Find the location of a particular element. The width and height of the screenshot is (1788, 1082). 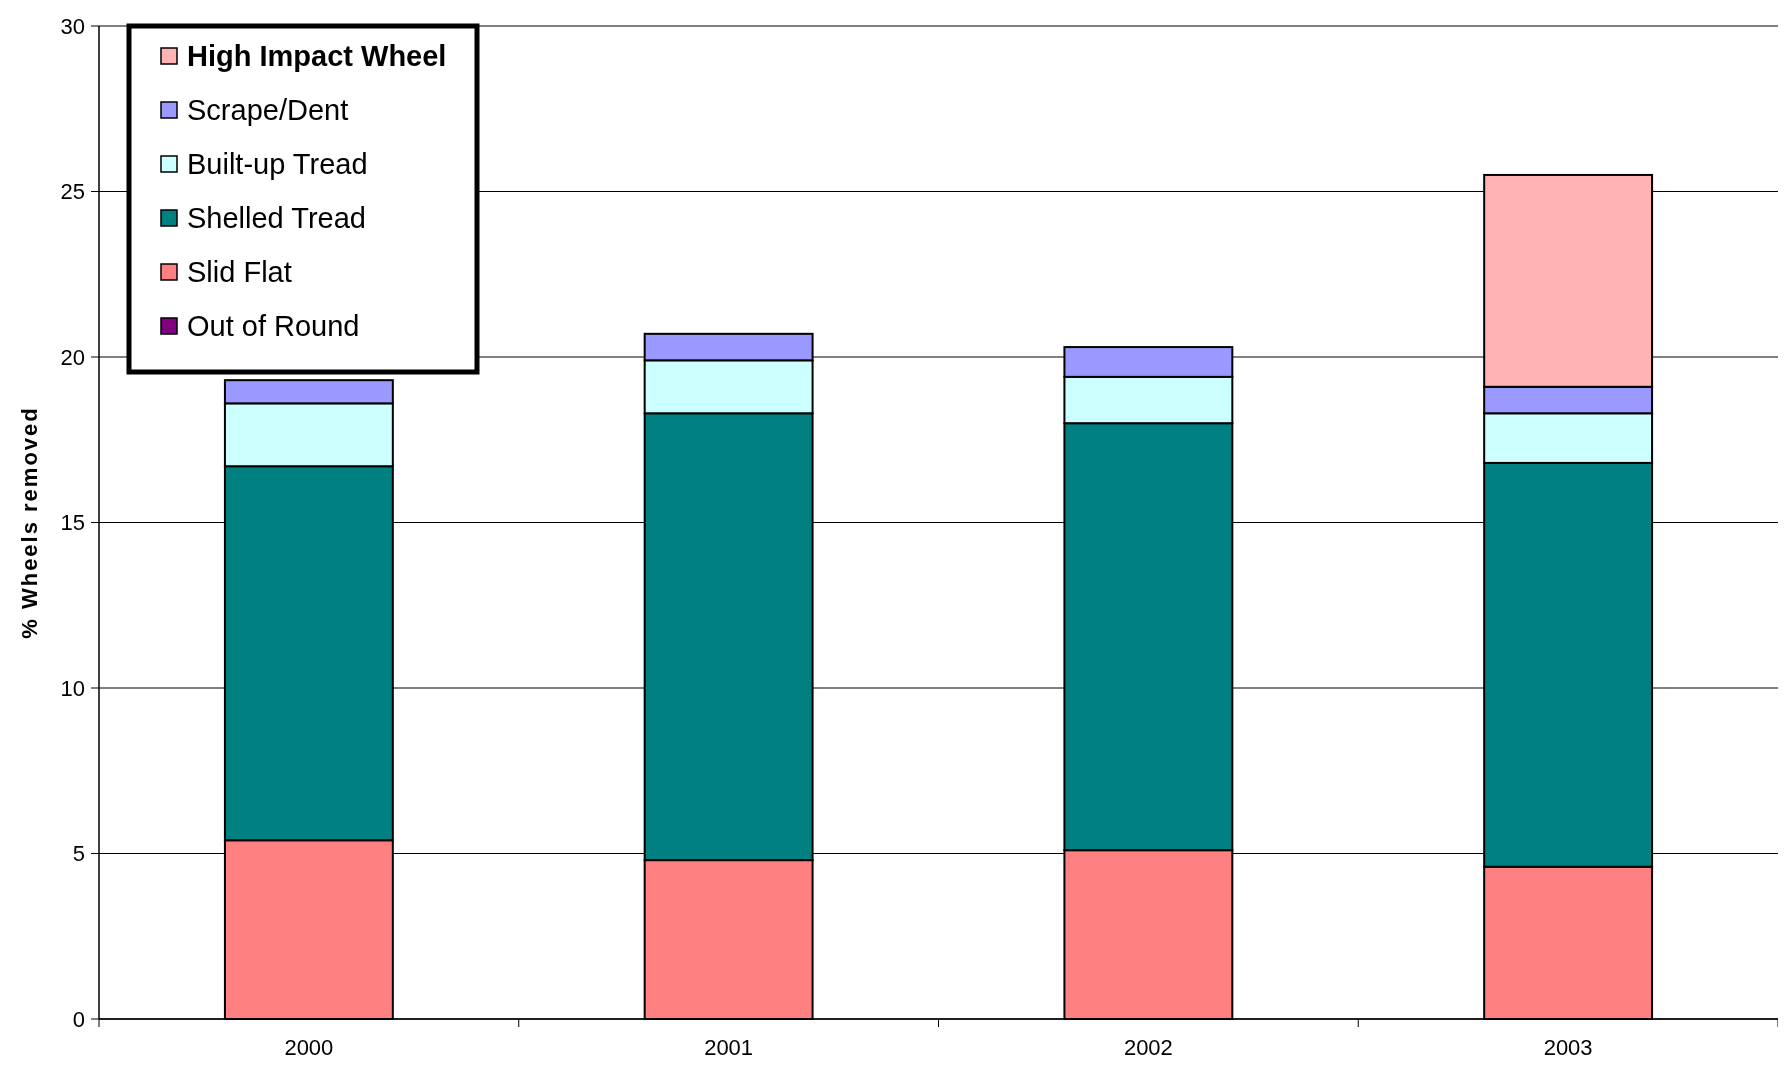

legend-label: High Impact Wheel is located at coordinates (317, 56).